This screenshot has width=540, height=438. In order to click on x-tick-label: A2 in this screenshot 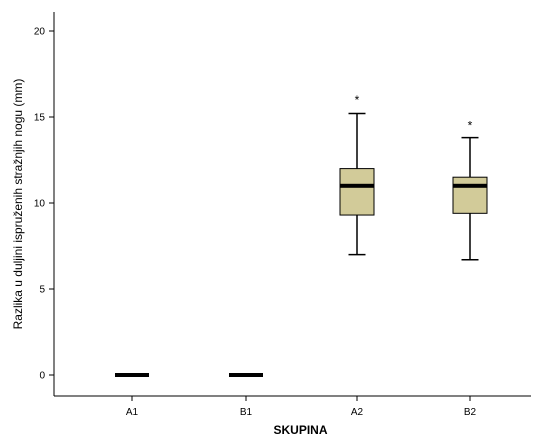, I will do `click(357, 412)`.